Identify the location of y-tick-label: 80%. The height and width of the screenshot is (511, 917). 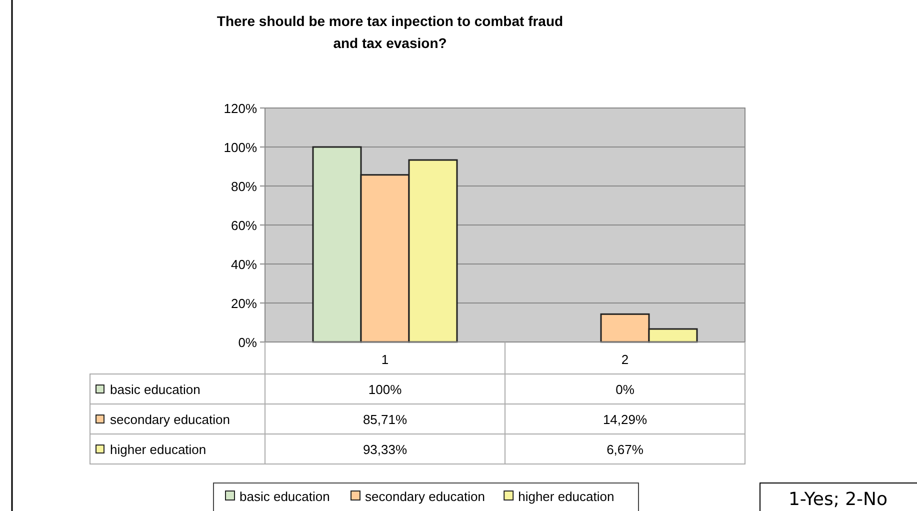
(244, 186).